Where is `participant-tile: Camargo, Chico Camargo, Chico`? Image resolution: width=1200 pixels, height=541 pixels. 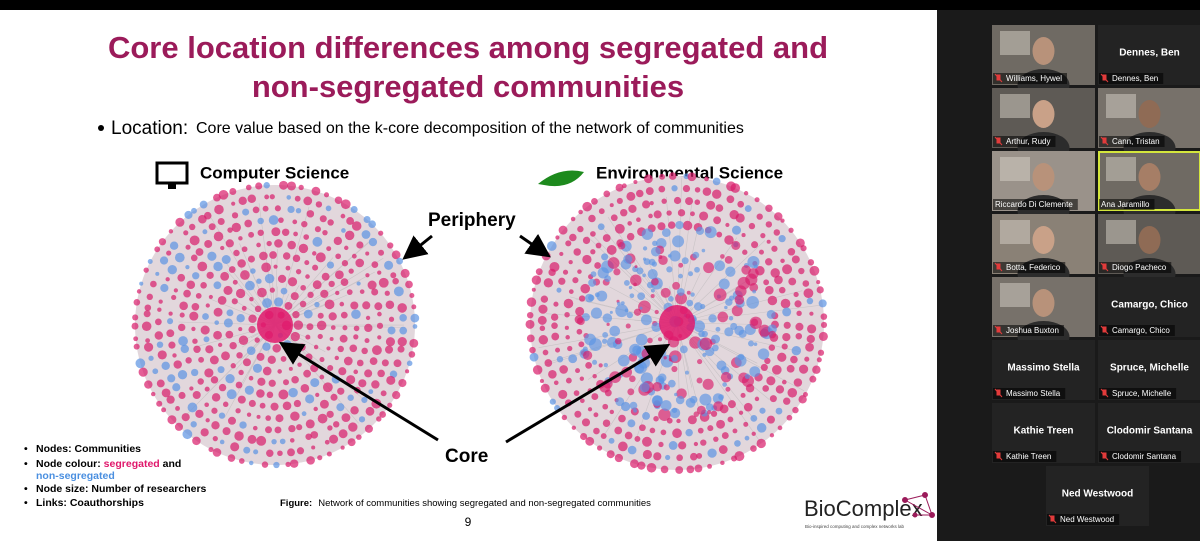 participant-tile: Camargo, Chico Camargo, Chico is located at coordinates (1149, 307).